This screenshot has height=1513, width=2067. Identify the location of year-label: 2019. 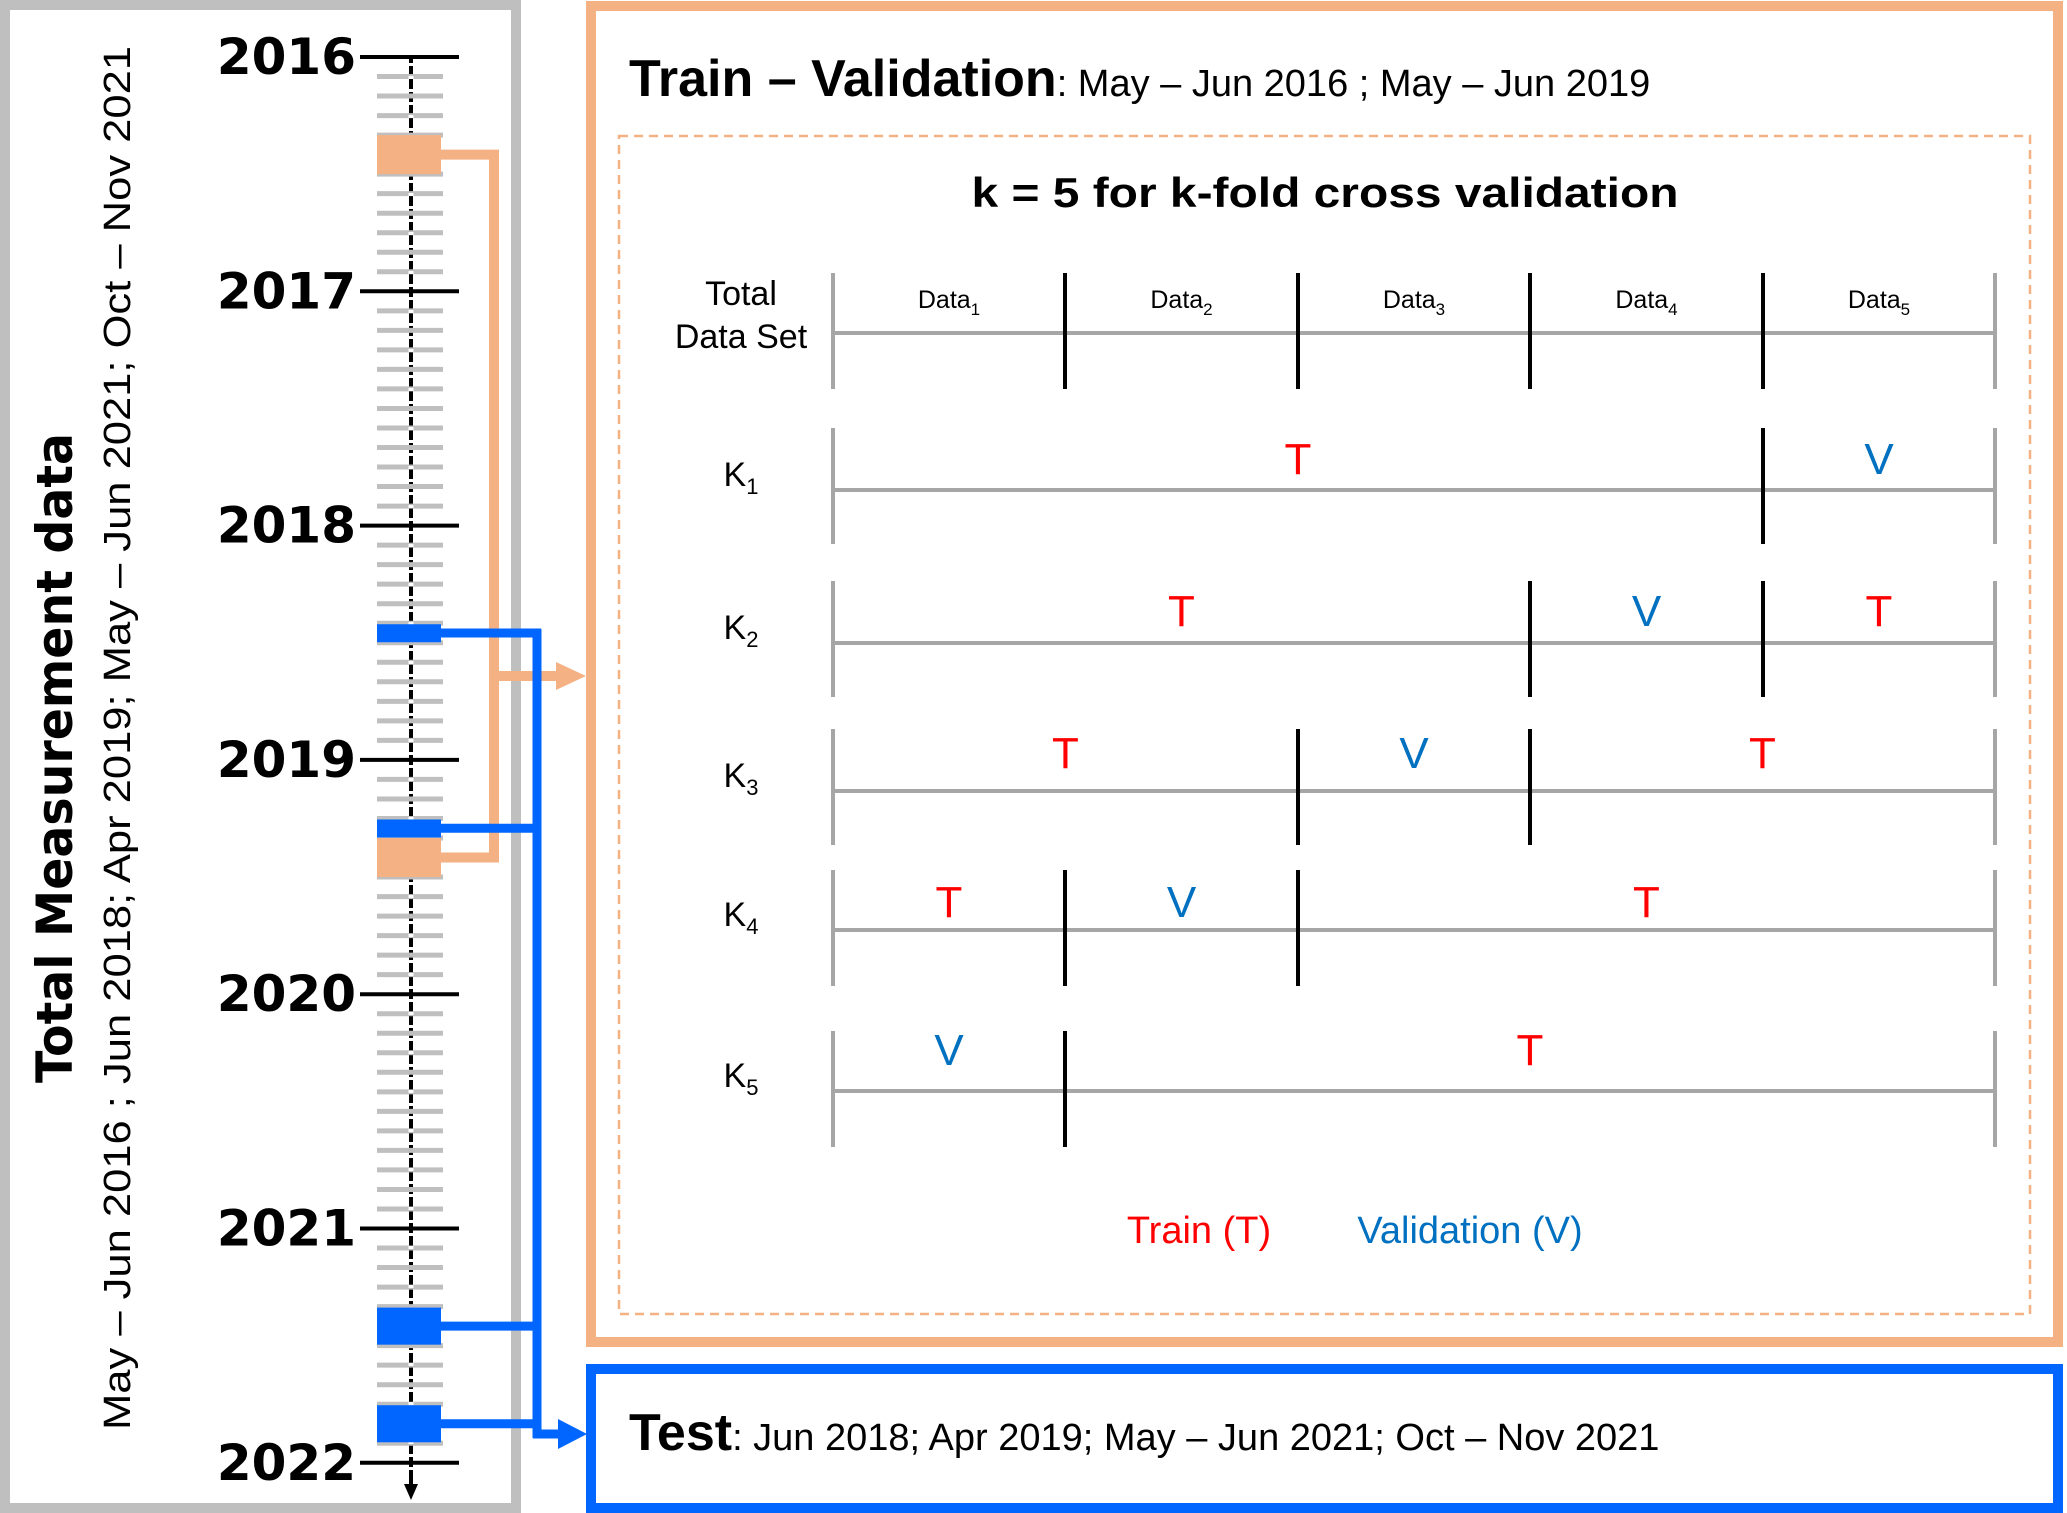
(286, 760).